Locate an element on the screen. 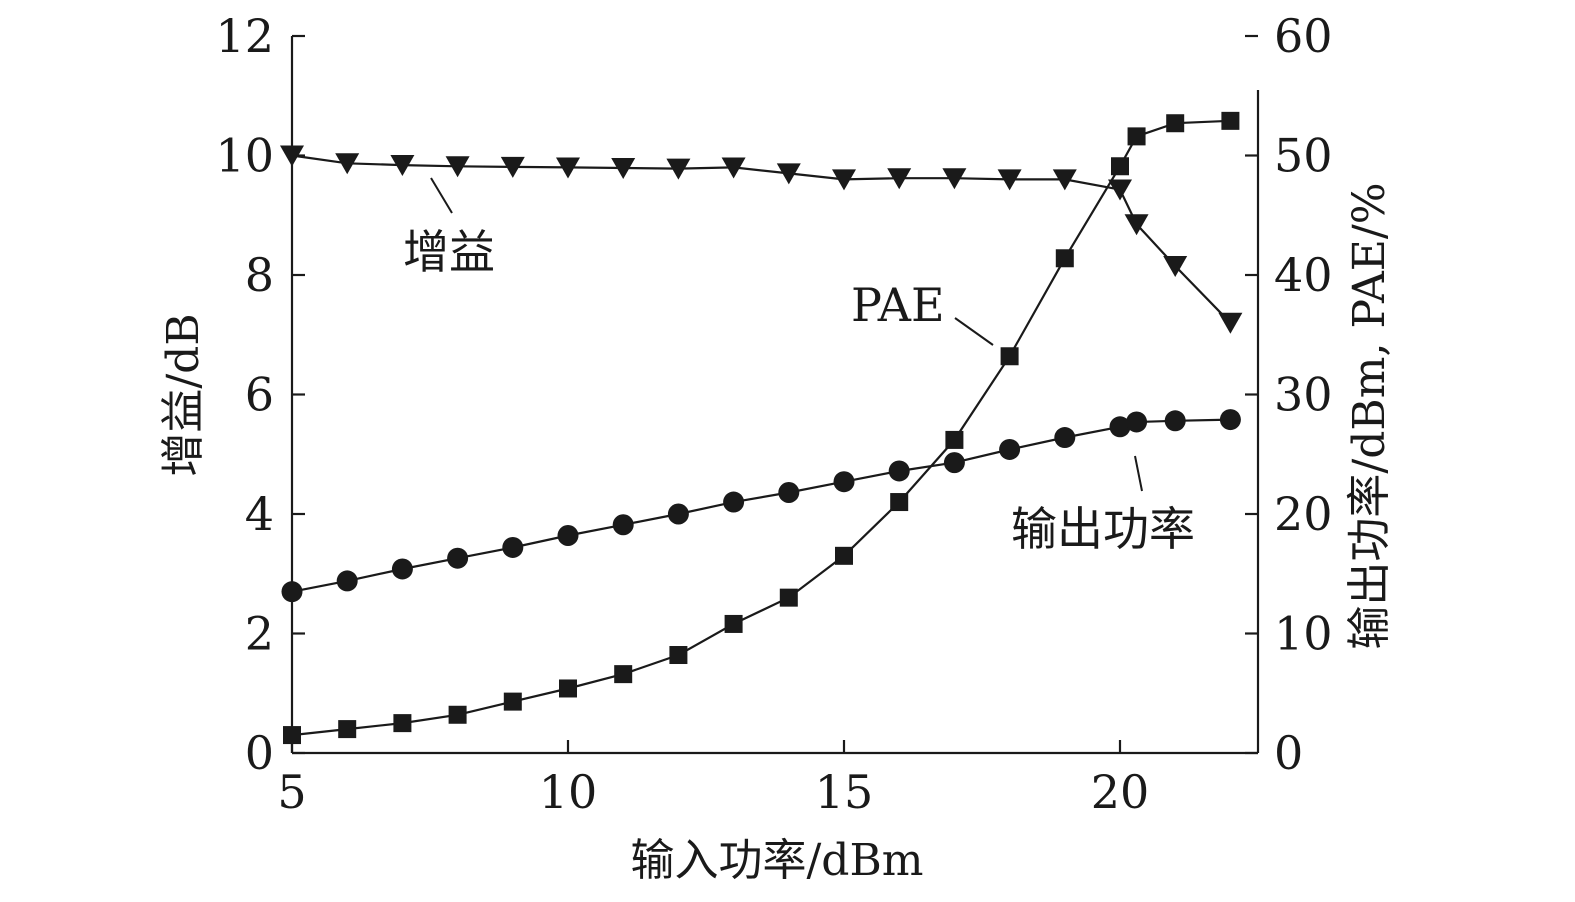 The image size is (1575, 902). right-y-tick-label: 30 is located at coordinates (1303, 395).